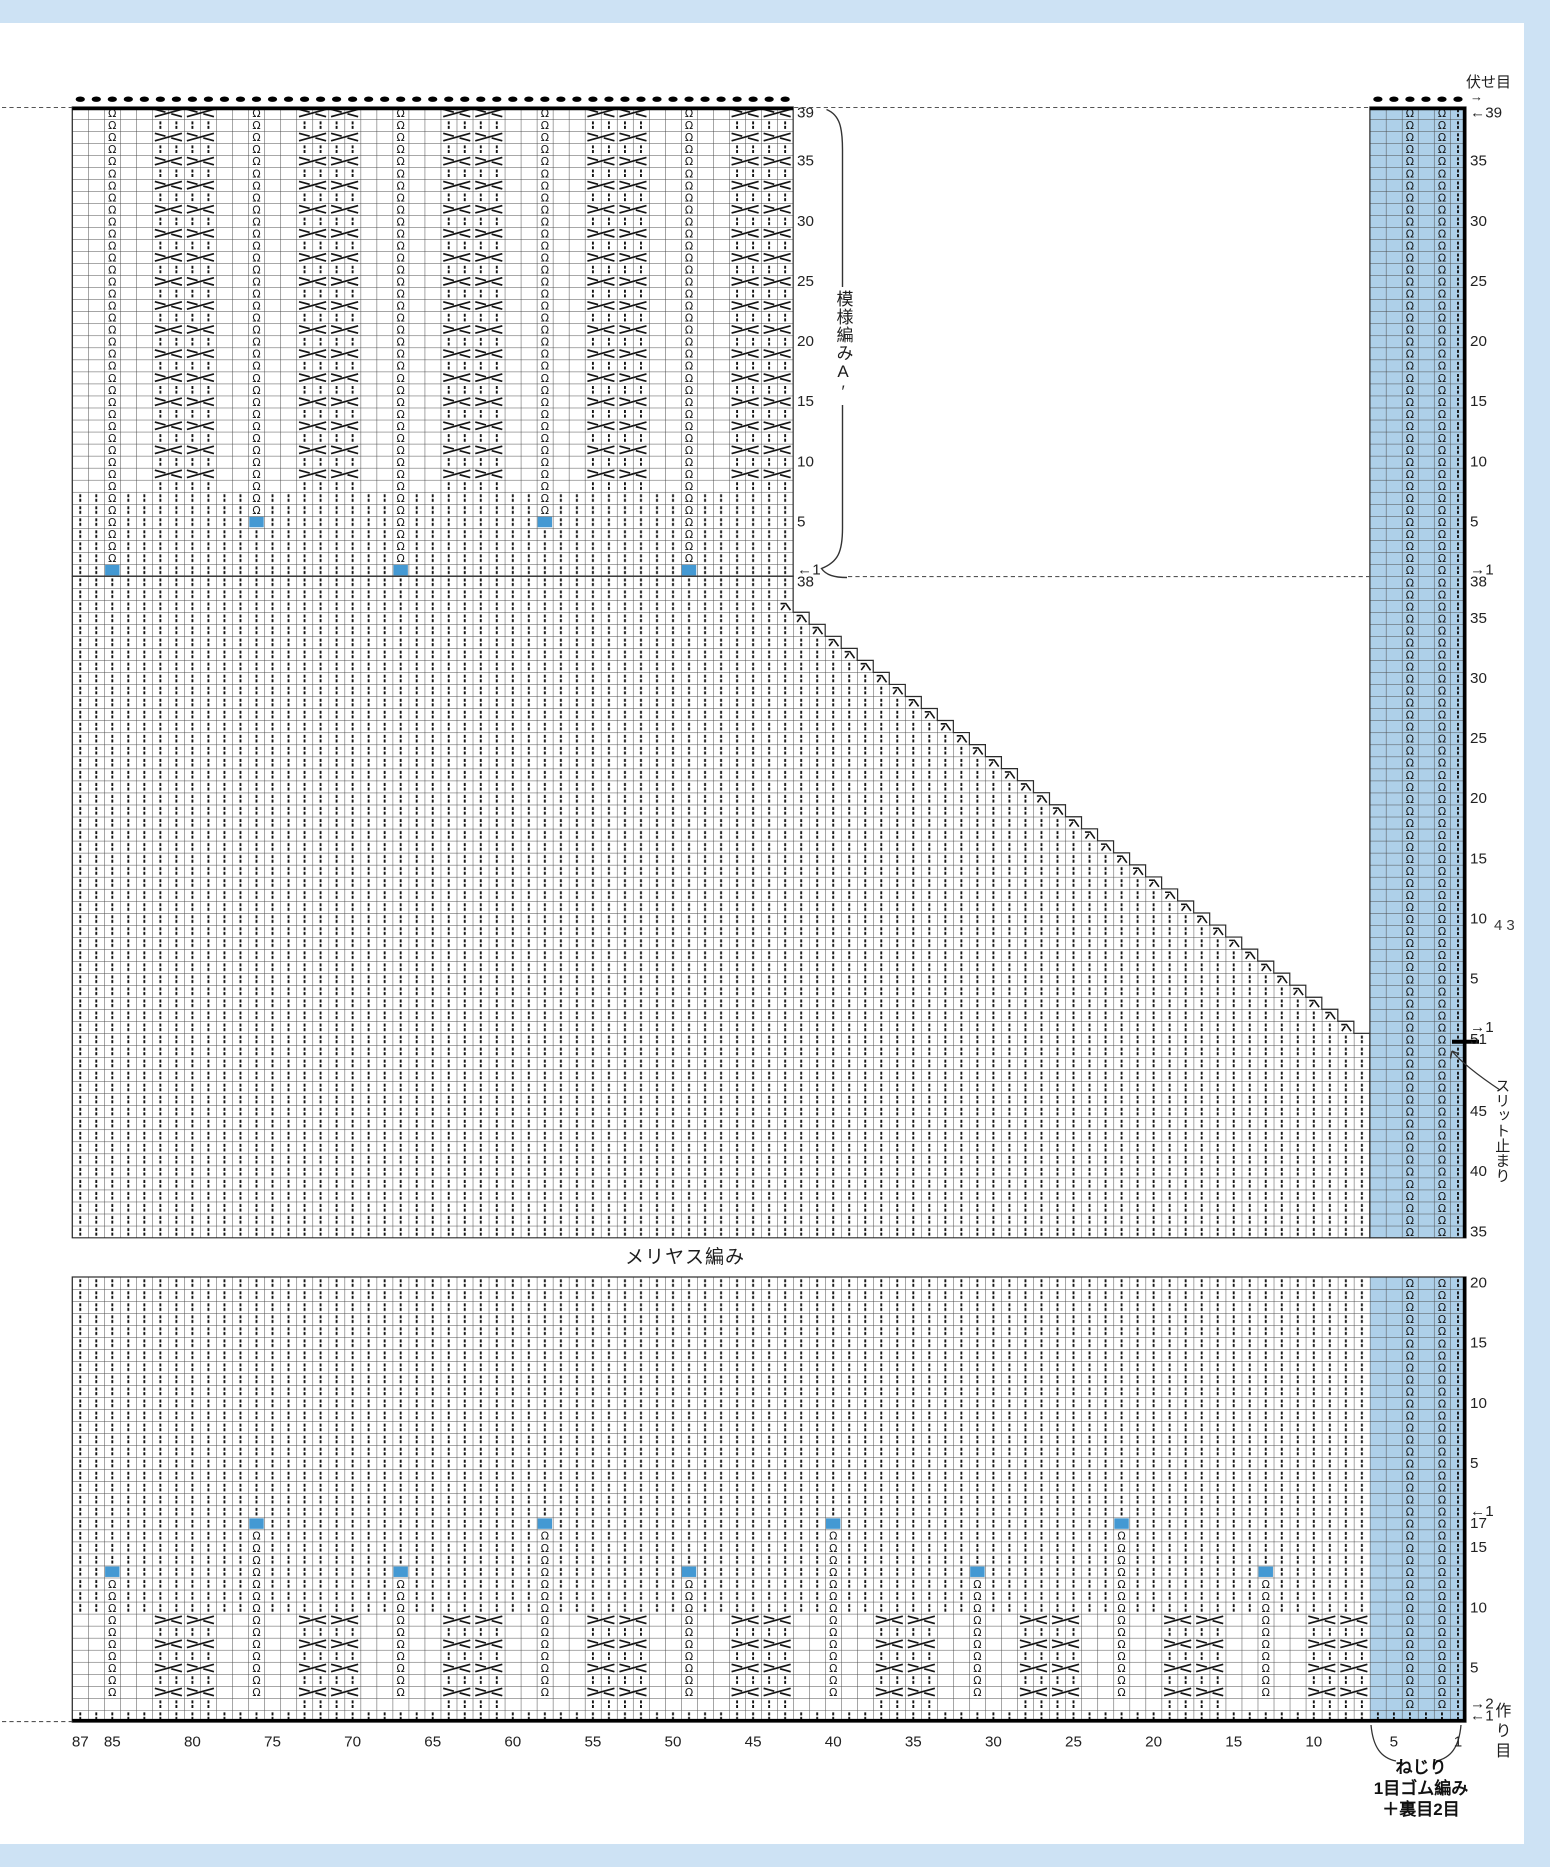 This screenshot has height=1867, width=1550. I want to click on svg-text: 30, so click(1478, 678).